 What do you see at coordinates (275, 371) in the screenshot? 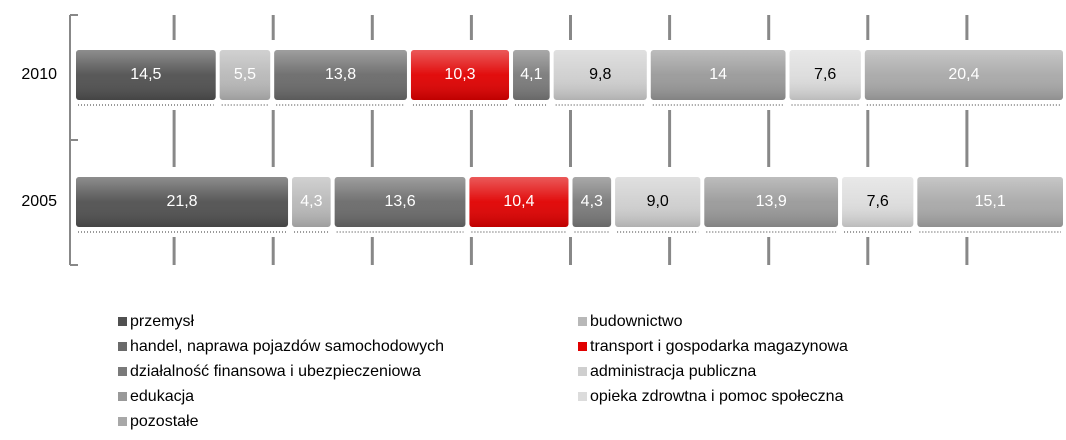
I see `legend-label: działalność finansowa i ubezpieczeniowa` at bounding box center [275, 371].